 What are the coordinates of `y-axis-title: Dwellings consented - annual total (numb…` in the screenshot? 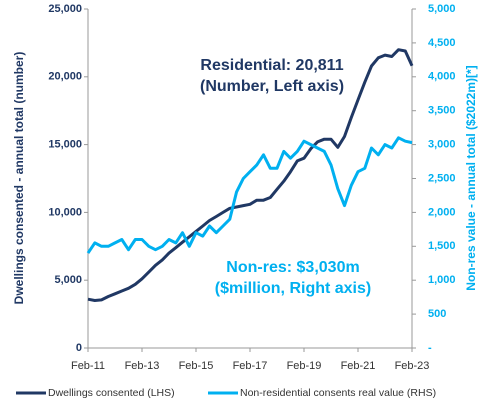 It's located at (19, 178).